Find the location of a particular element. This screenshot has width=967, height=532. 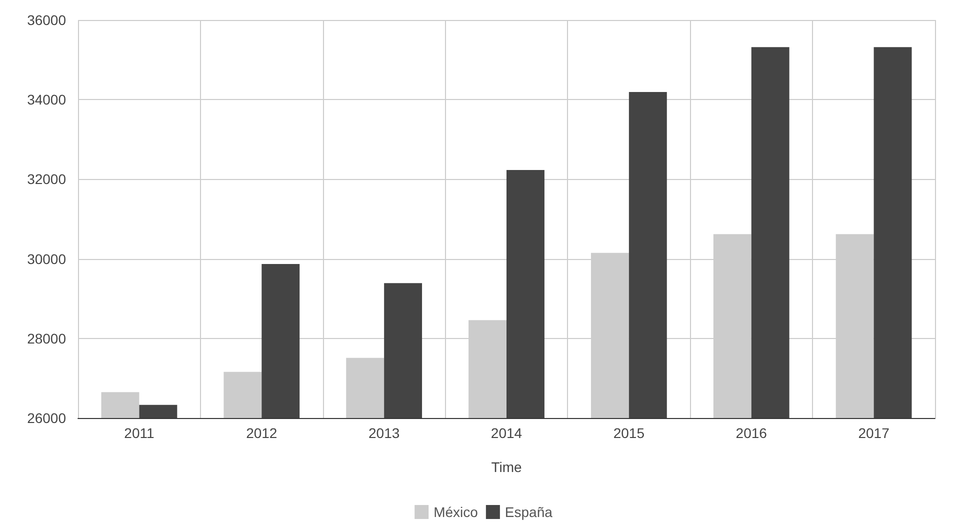

x-tick-label: 2015 is located at coordinates (629, 433).